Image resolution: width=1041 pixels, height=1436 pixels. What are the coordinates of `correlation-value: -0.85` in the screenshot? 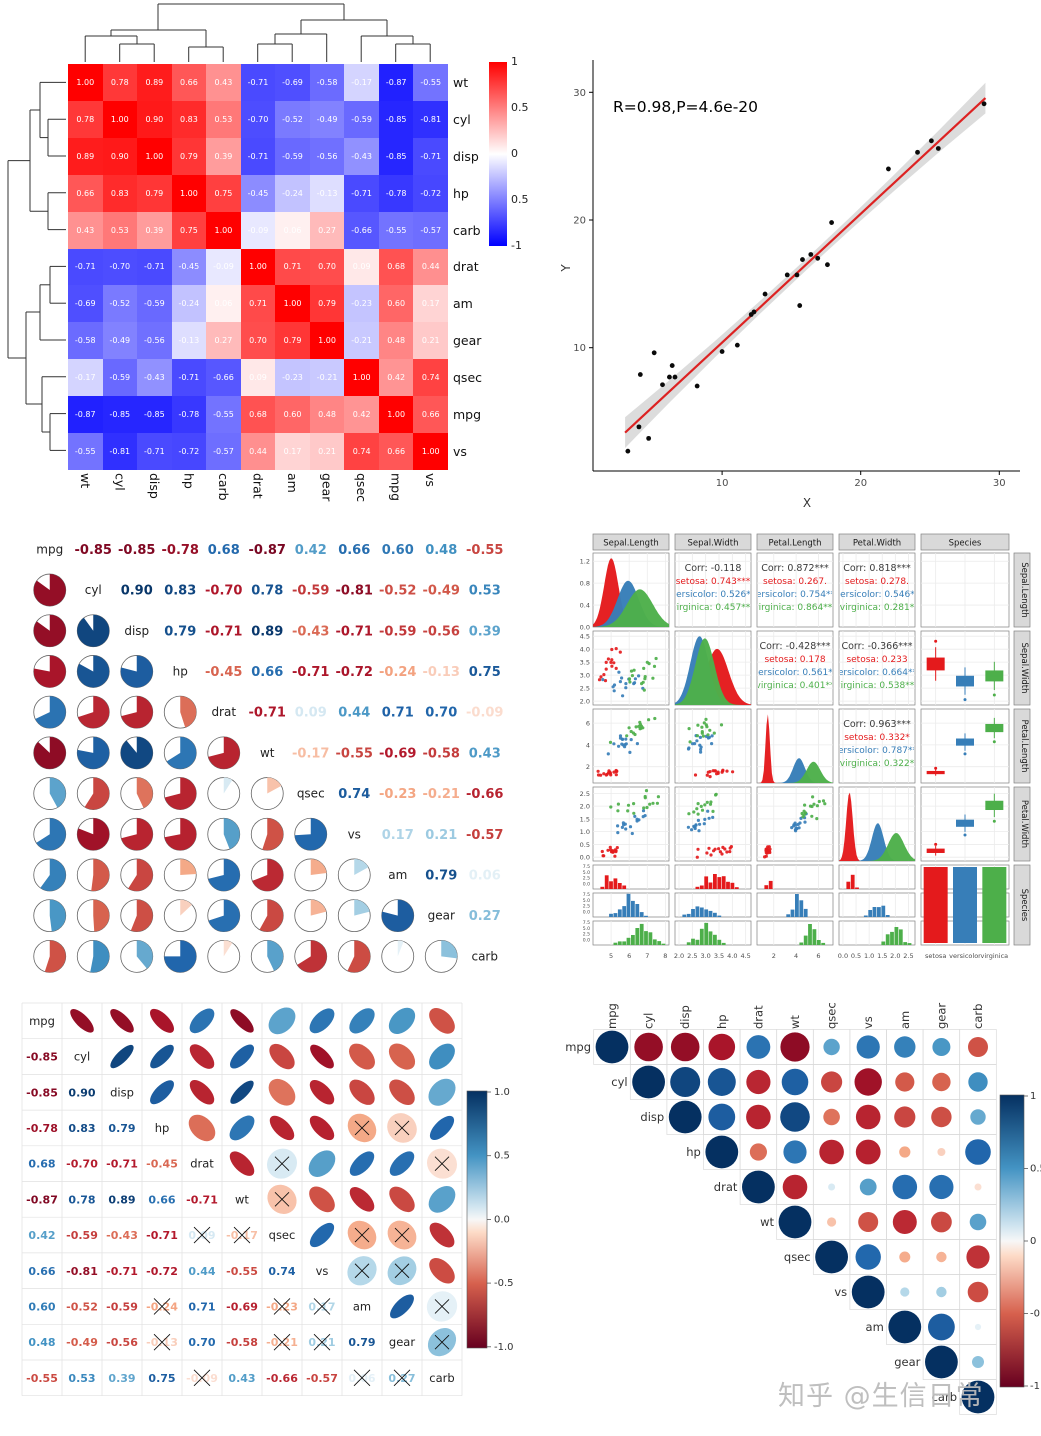 It's located at (42, 1057).